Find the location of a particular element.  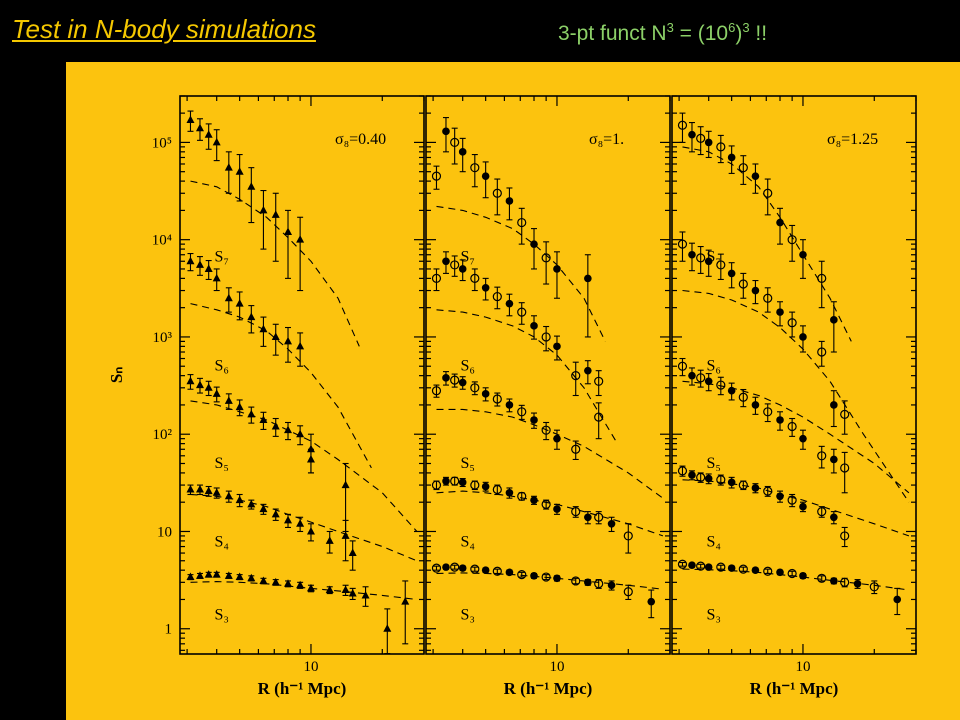

subtitle-prefix: 3-pt funct N is located at coordinates (612, 33).